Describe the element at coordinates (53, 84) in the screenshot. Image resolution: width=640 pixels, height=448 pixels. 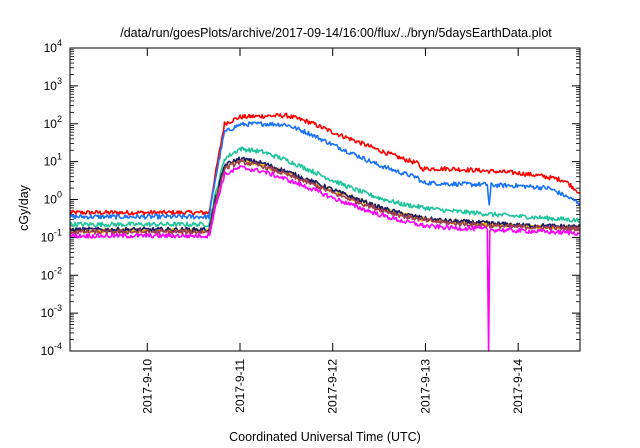
I see `y-tick-label: 10³` at that location.